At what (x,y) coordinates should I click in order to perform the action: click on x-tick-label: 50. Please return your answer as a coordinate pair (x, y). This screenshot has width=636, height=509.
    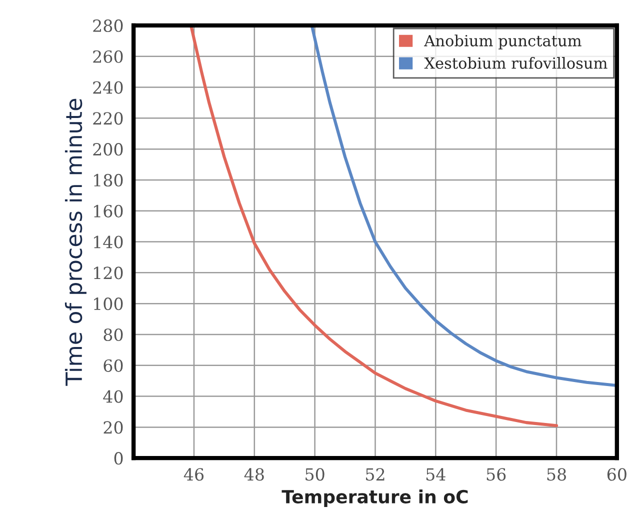
    Looking at the image, I should click on (315, 474).